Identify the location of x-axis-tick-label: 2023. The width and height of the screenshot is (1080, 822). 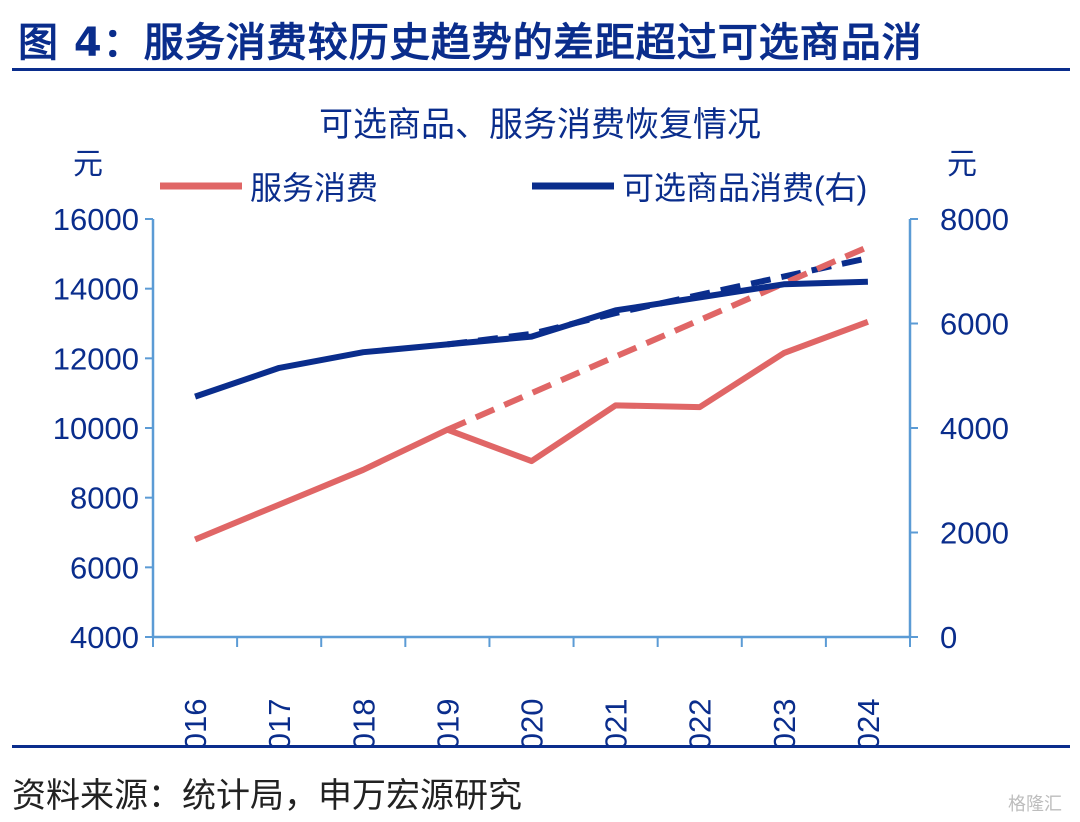
(784, 722).